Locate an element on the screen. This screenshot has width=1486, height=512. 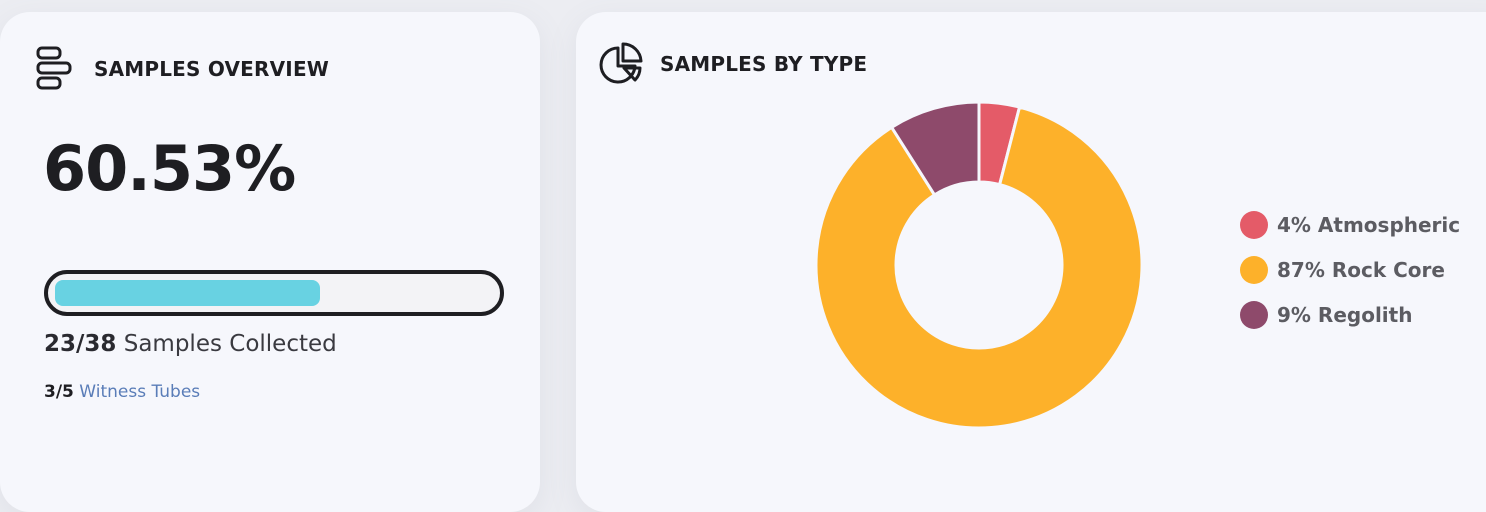
samples-progress-fill is located at coordinates (187, 293).